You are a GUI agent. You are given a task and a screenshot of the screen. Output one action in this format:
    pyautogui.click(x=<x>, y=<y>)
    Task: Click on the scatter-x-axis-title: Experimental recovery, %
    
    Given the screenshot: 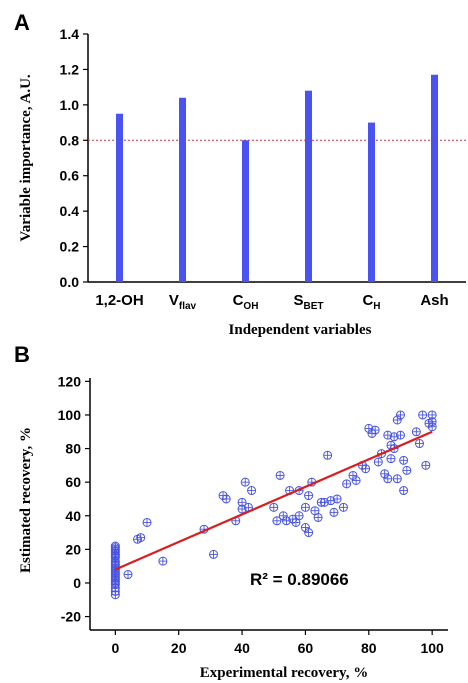 What is the action you would take?
    pyautogui.click(x=284, y=673)
    